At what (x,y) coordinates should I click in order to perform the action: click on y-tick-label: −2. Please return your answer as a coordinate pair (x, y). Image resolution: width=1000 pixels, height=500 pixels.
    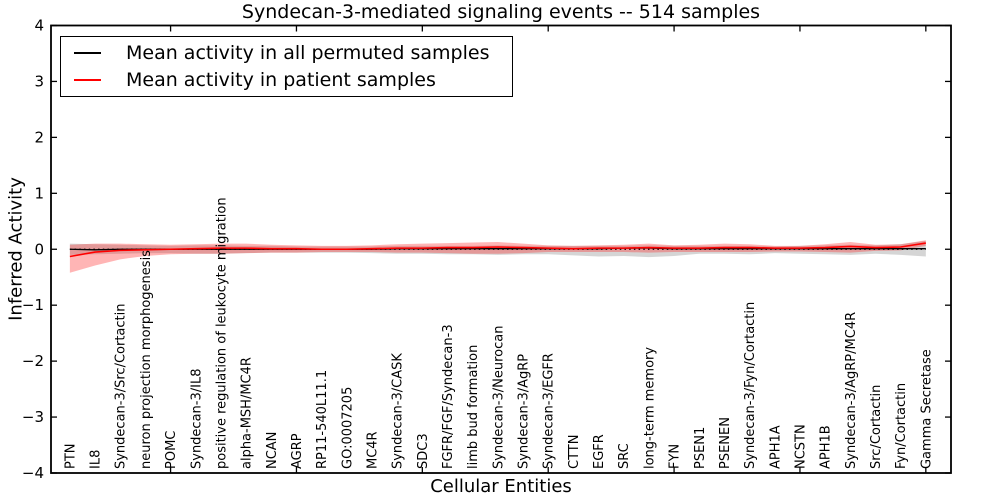
    Looking at the image, I should click on (33, 361).